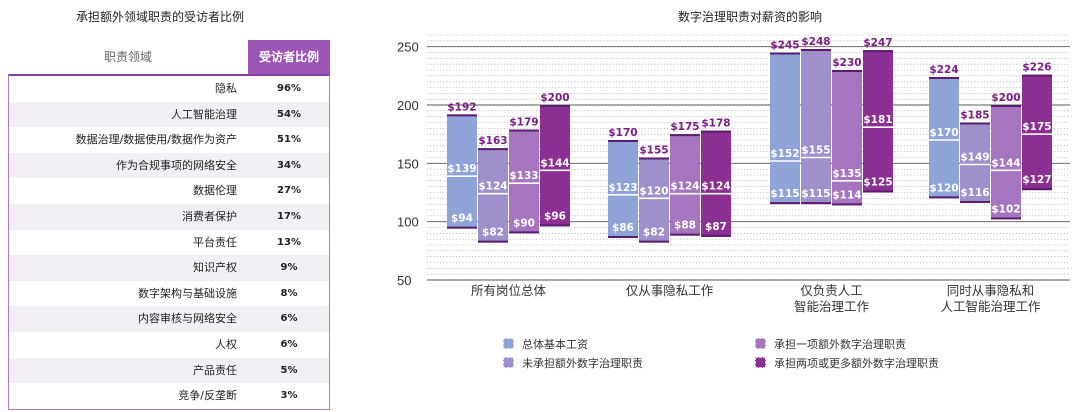 The height and width of the screenshot is (412, 1080). I want to click on table-row: 隐私 96%, so click(169, 89).